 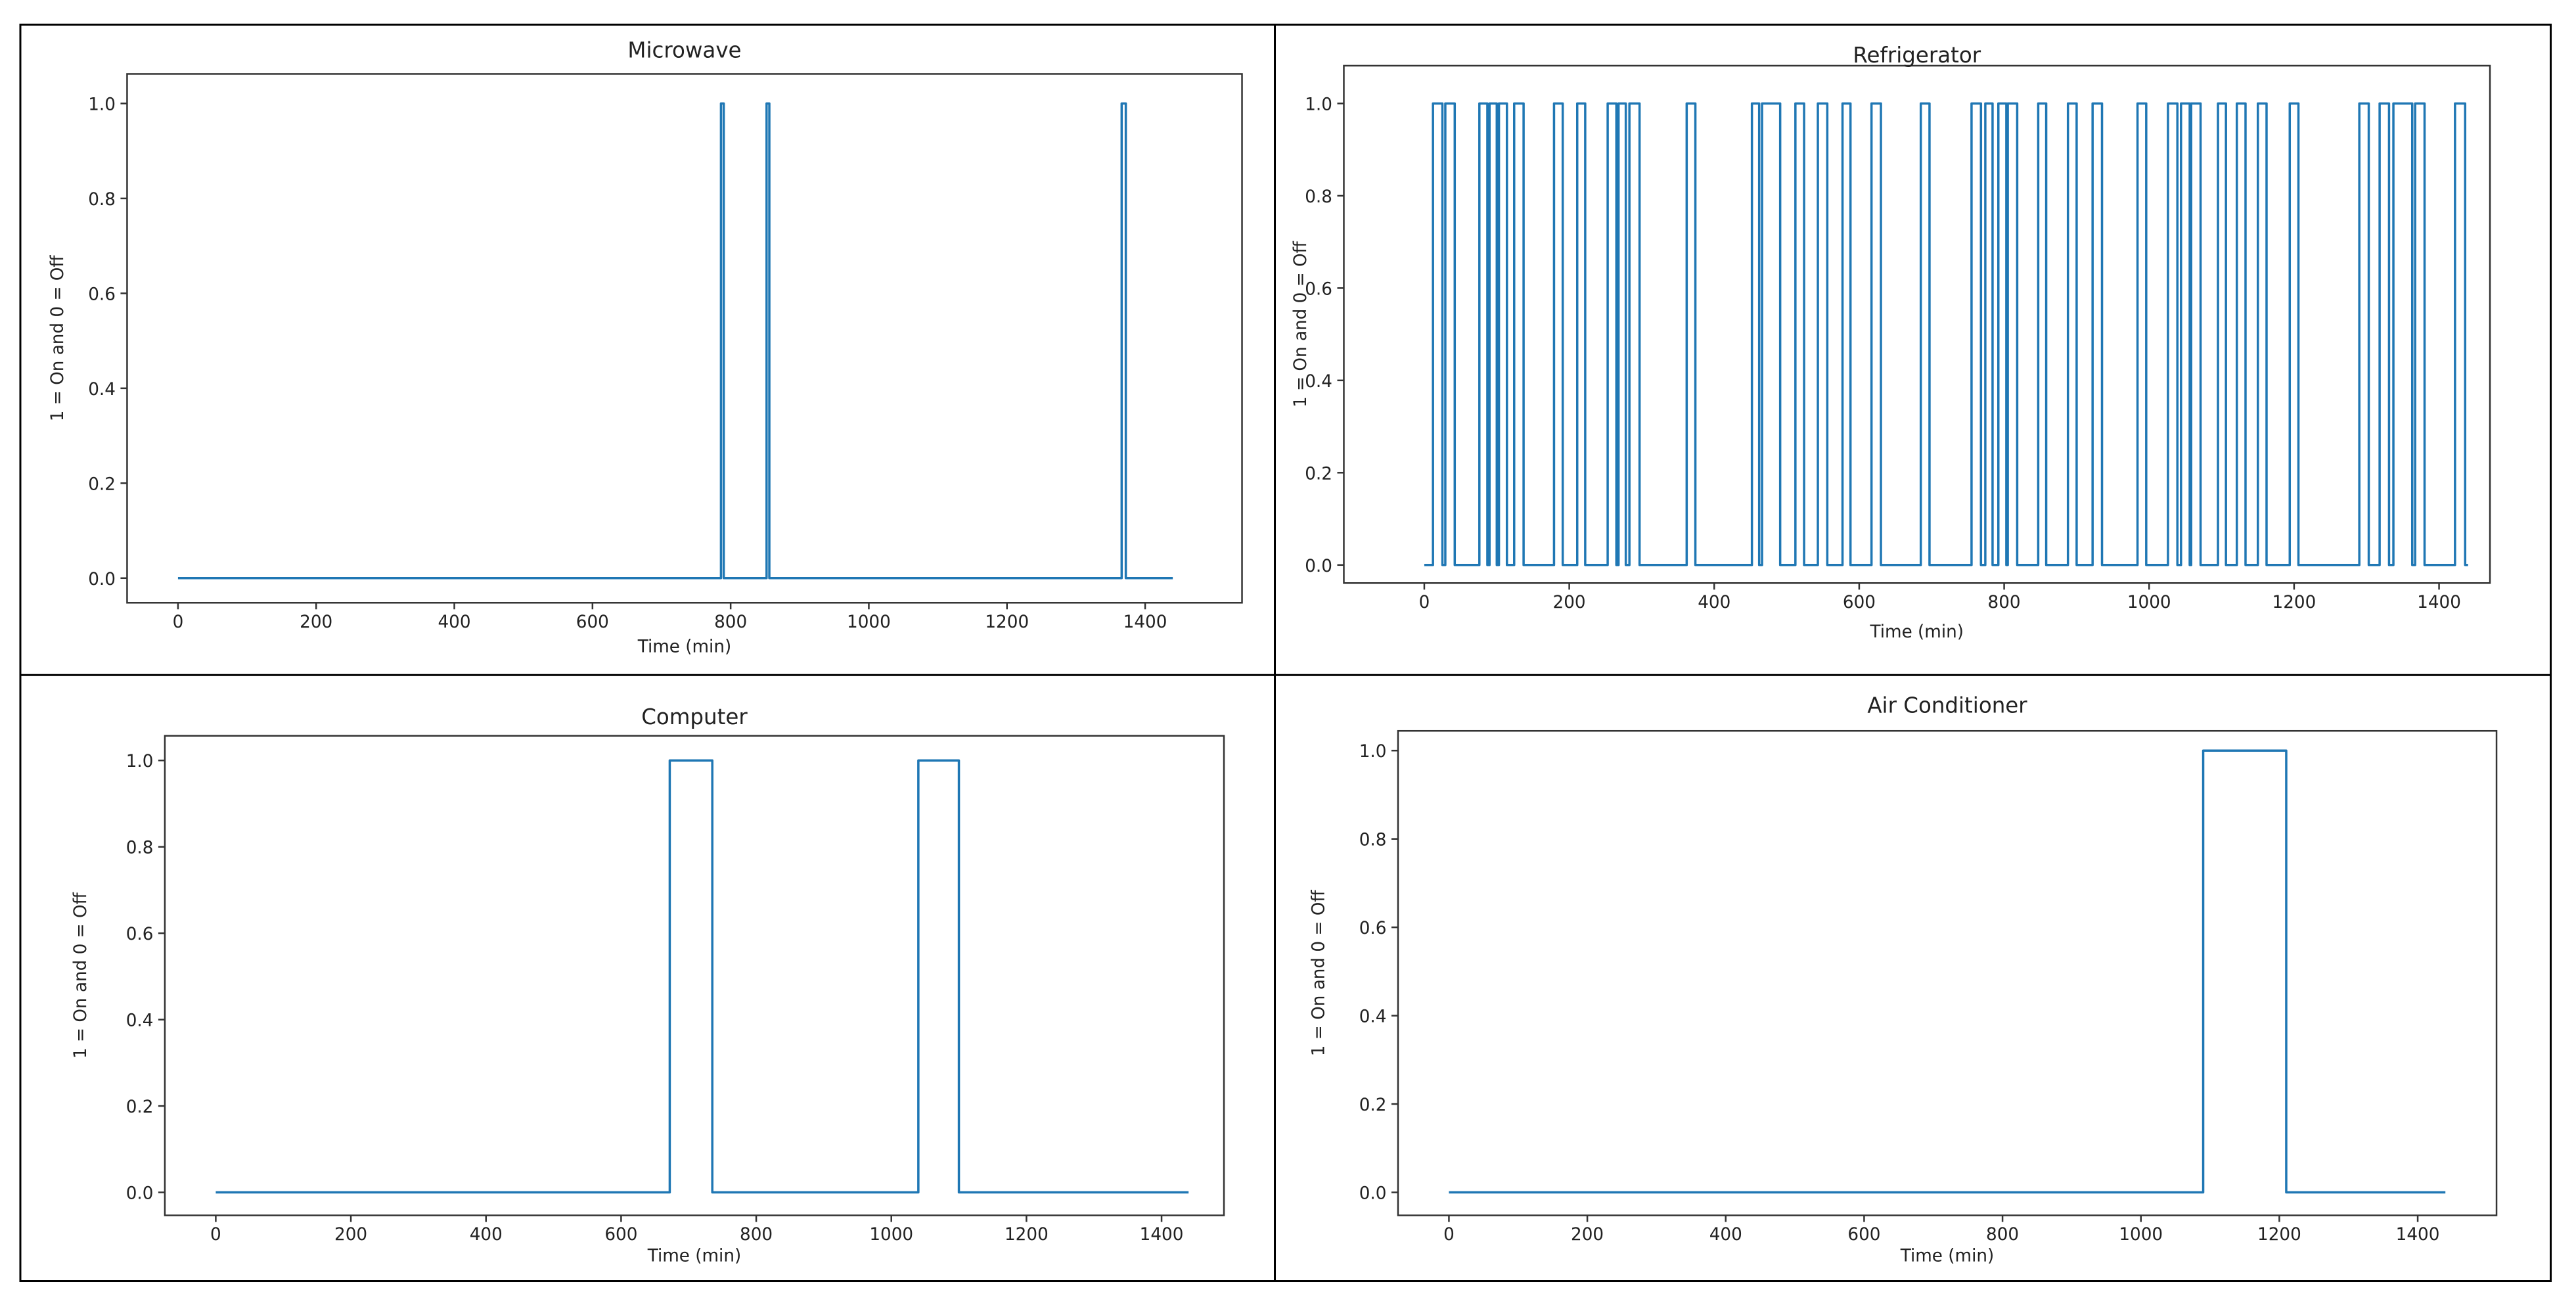 What do you see at coordinates (1917, 55) in the screenshot?
I see `chart-title: Refrigerator` at bounding box center [1917, 55].